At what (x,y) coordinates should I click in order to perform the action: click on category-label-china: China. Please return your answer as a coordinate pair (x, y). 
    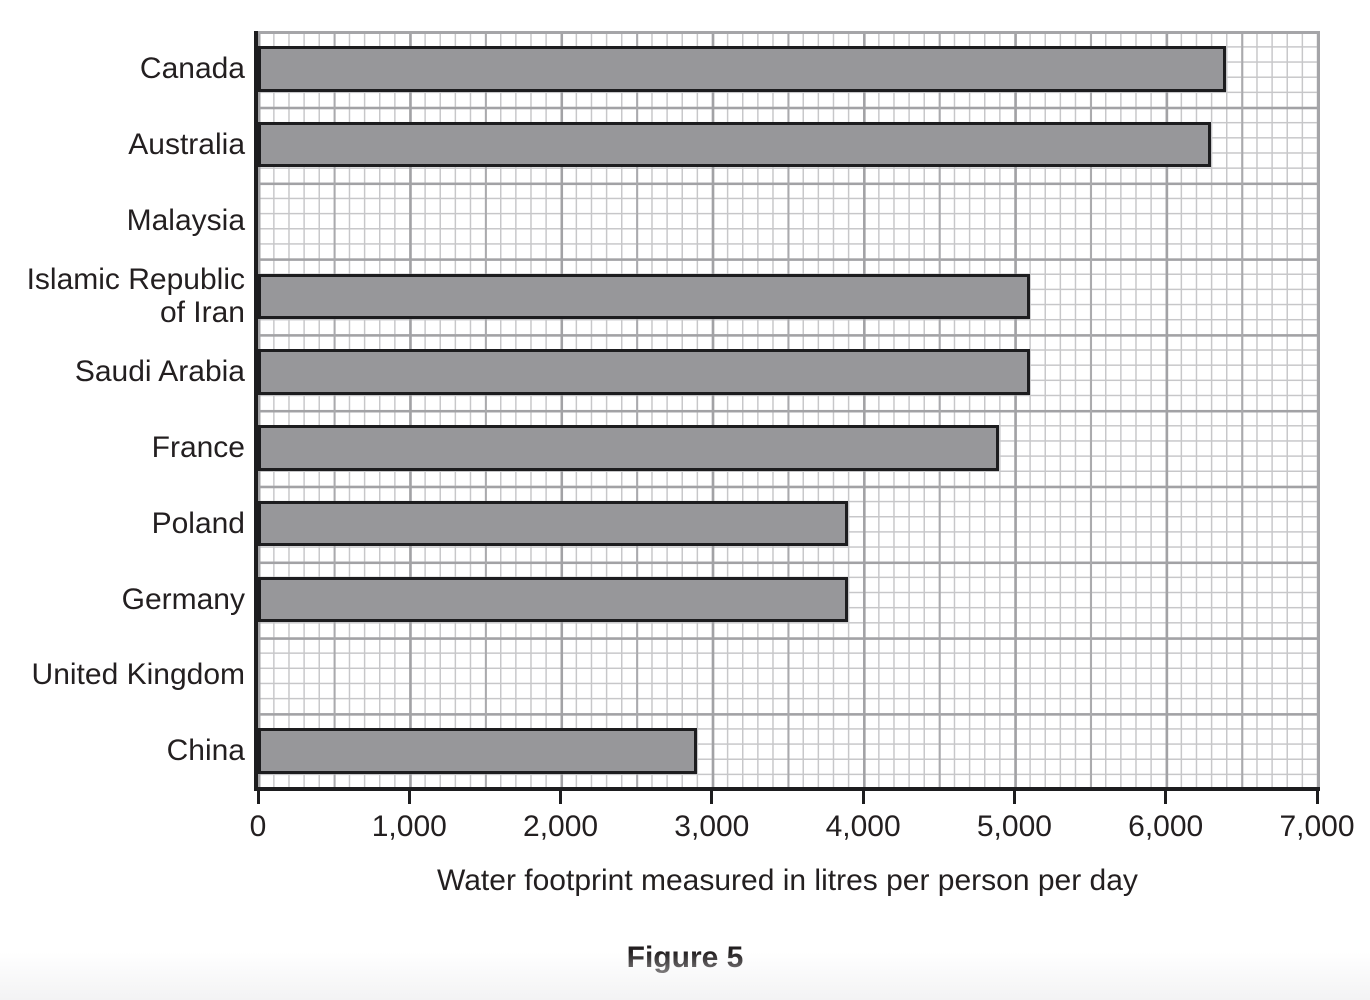
    Looking at the image, I should click on (205, 751).